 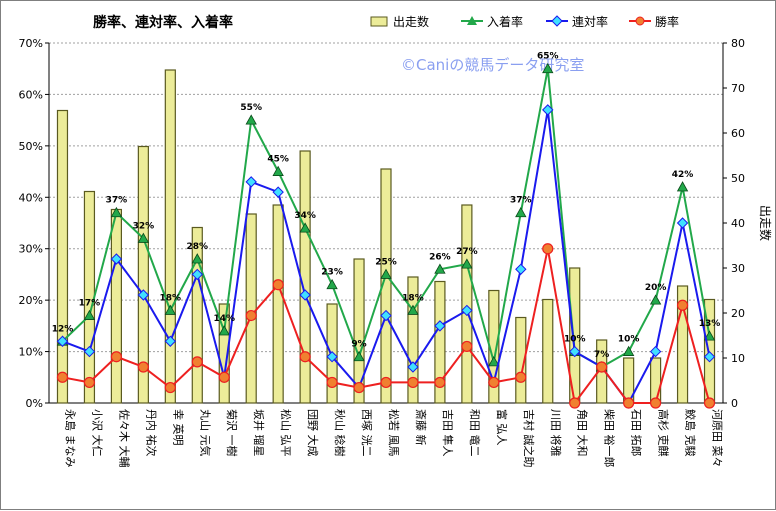 I want to click on legend-marker-nyuchaku, so click(x=472, y=20).